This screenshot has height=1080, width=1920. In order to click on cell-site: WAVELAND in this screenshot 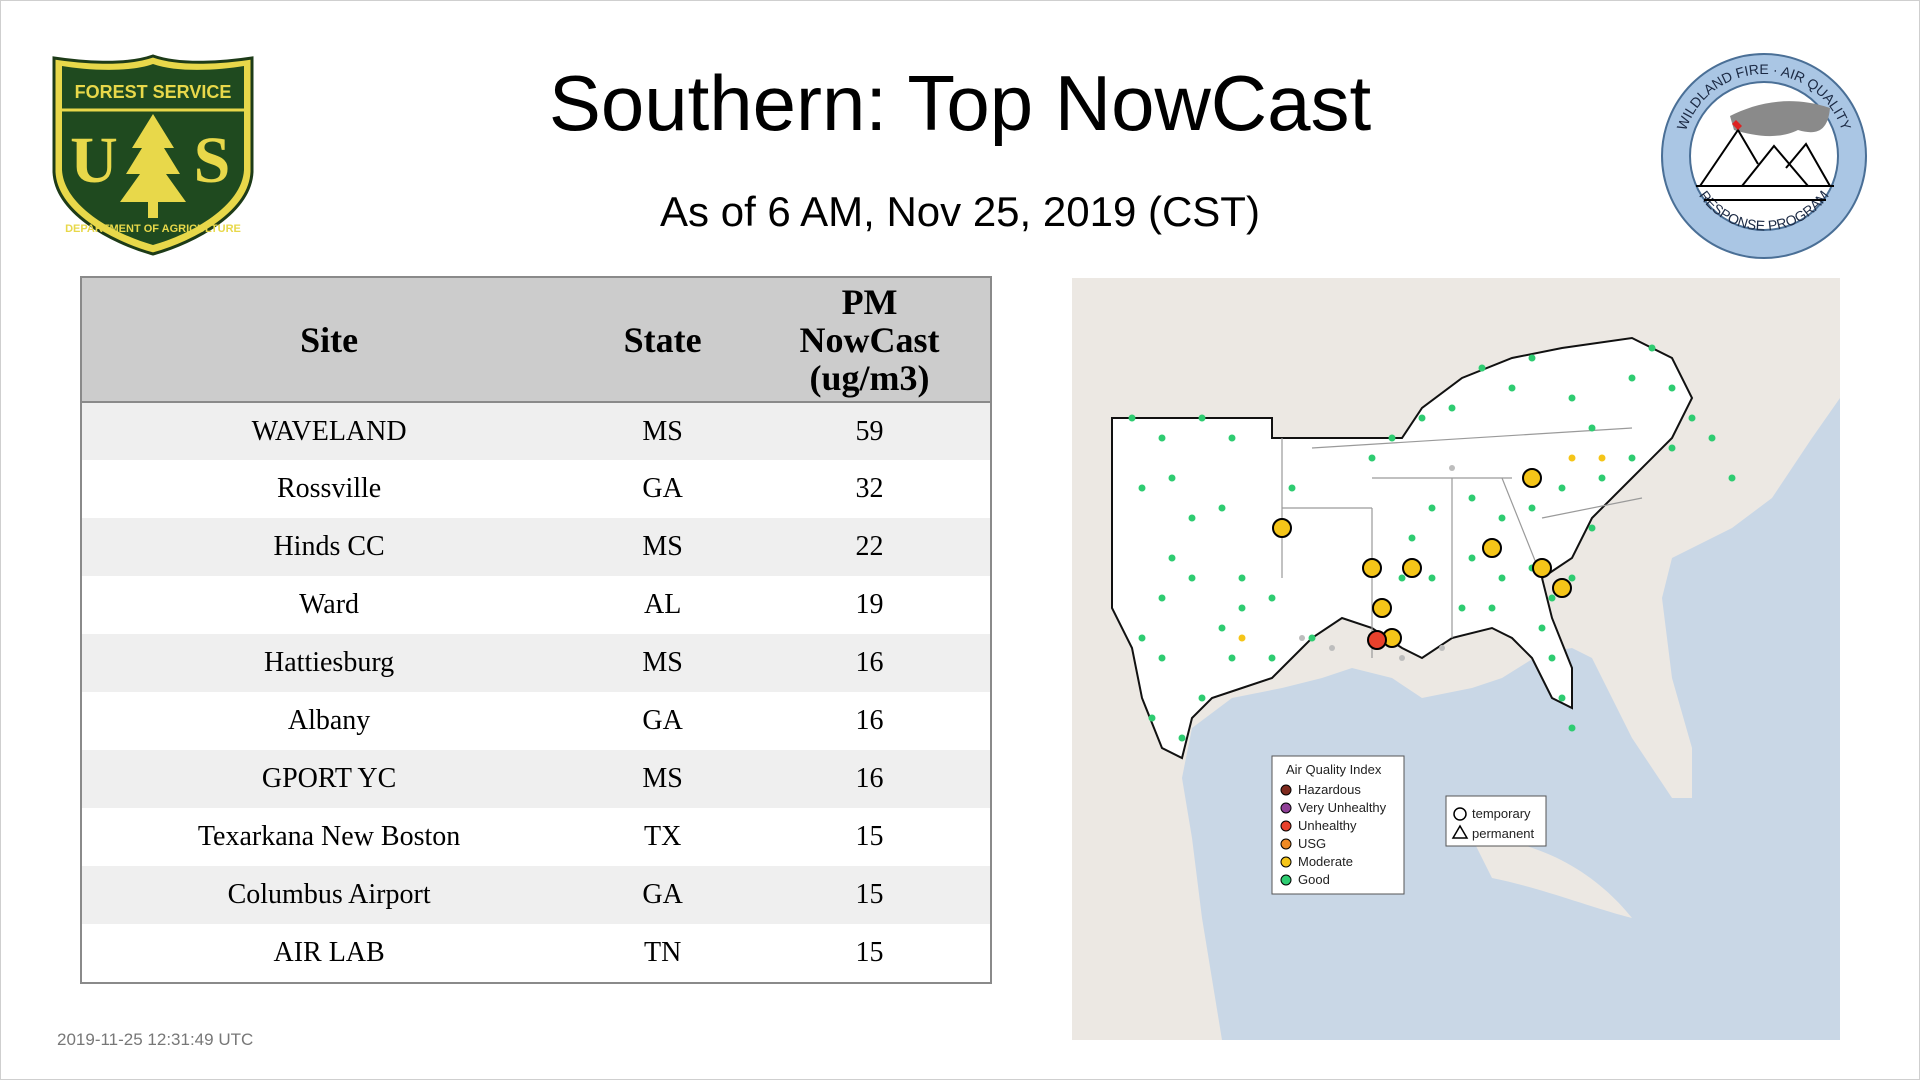, I will do `click(329, 431)`.